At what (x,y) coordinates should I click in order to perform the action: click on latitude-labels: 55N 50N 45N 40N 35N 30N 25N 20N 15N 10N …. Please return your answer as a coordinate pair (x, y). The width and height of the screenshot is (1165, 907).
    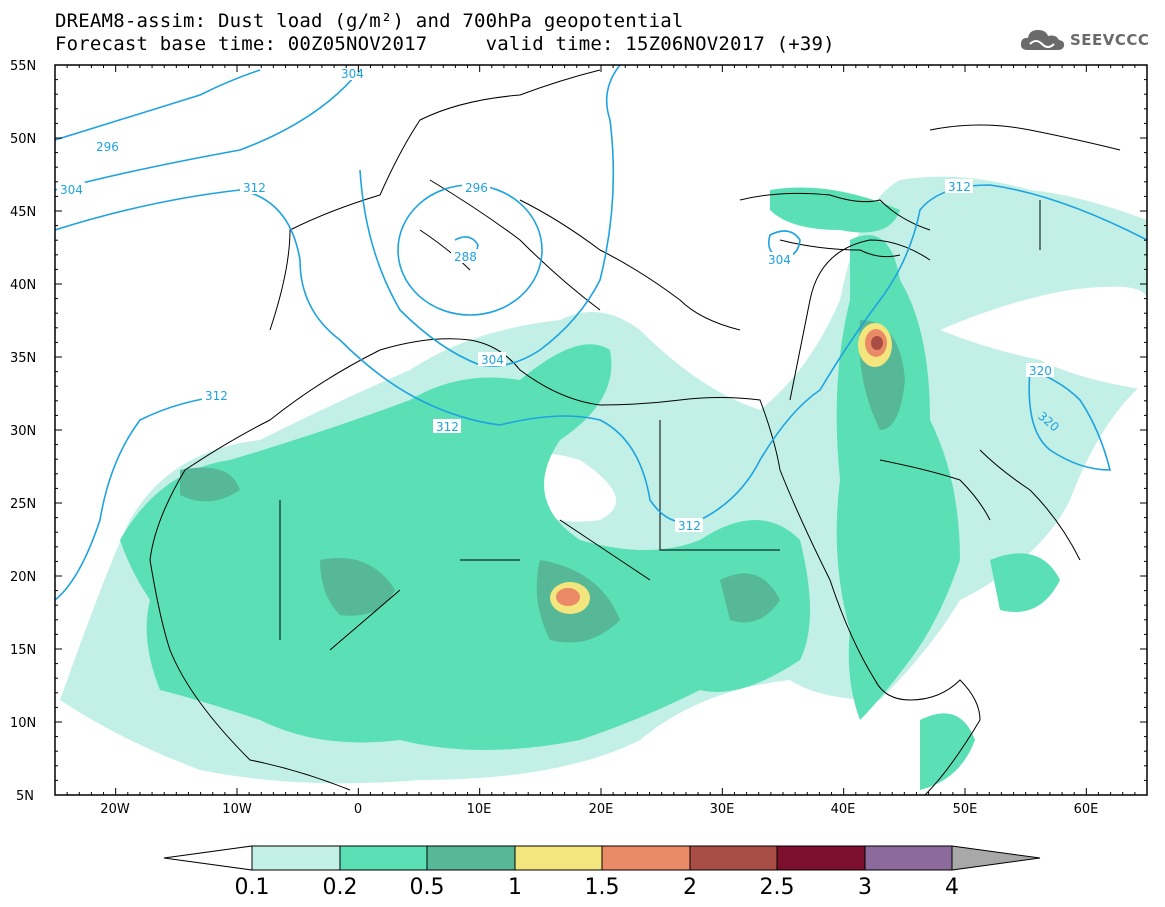
    Looking at the image, I should click on (23, 431).